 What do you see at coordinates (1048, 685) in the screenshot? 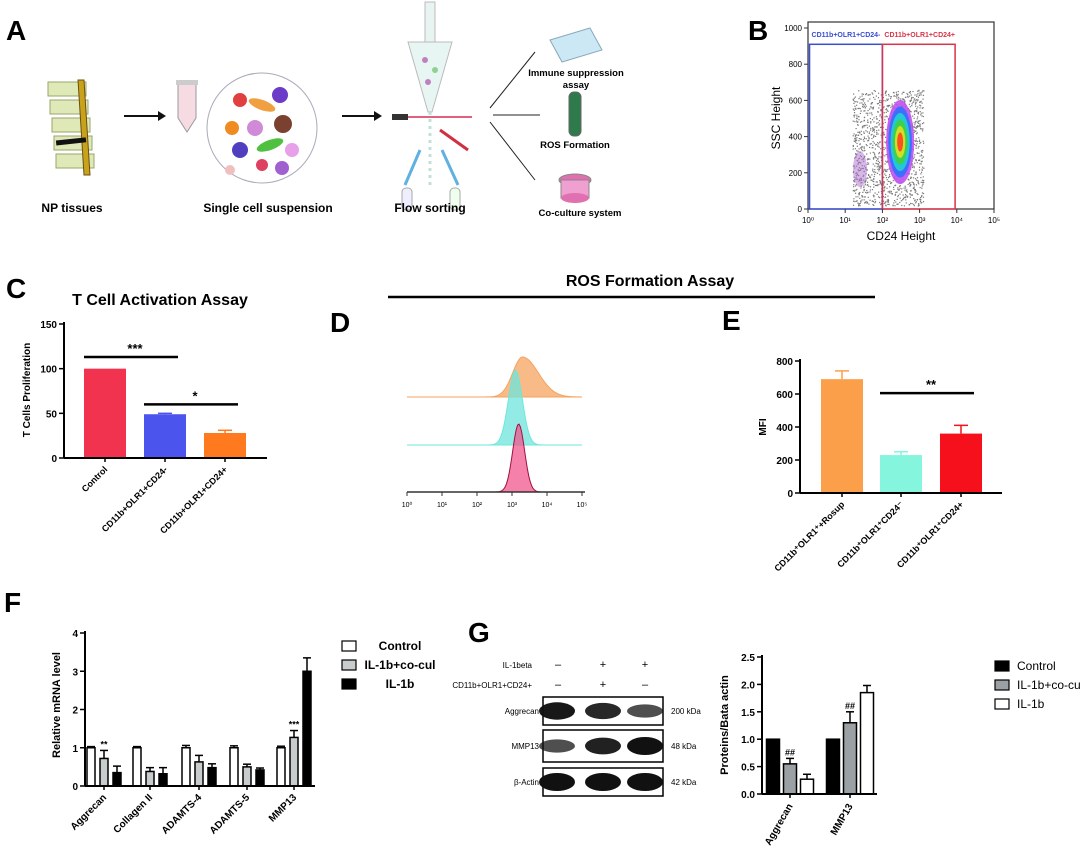
I see `legend-label: IL-1b+co-cu` at bounding box center [1048, 685].